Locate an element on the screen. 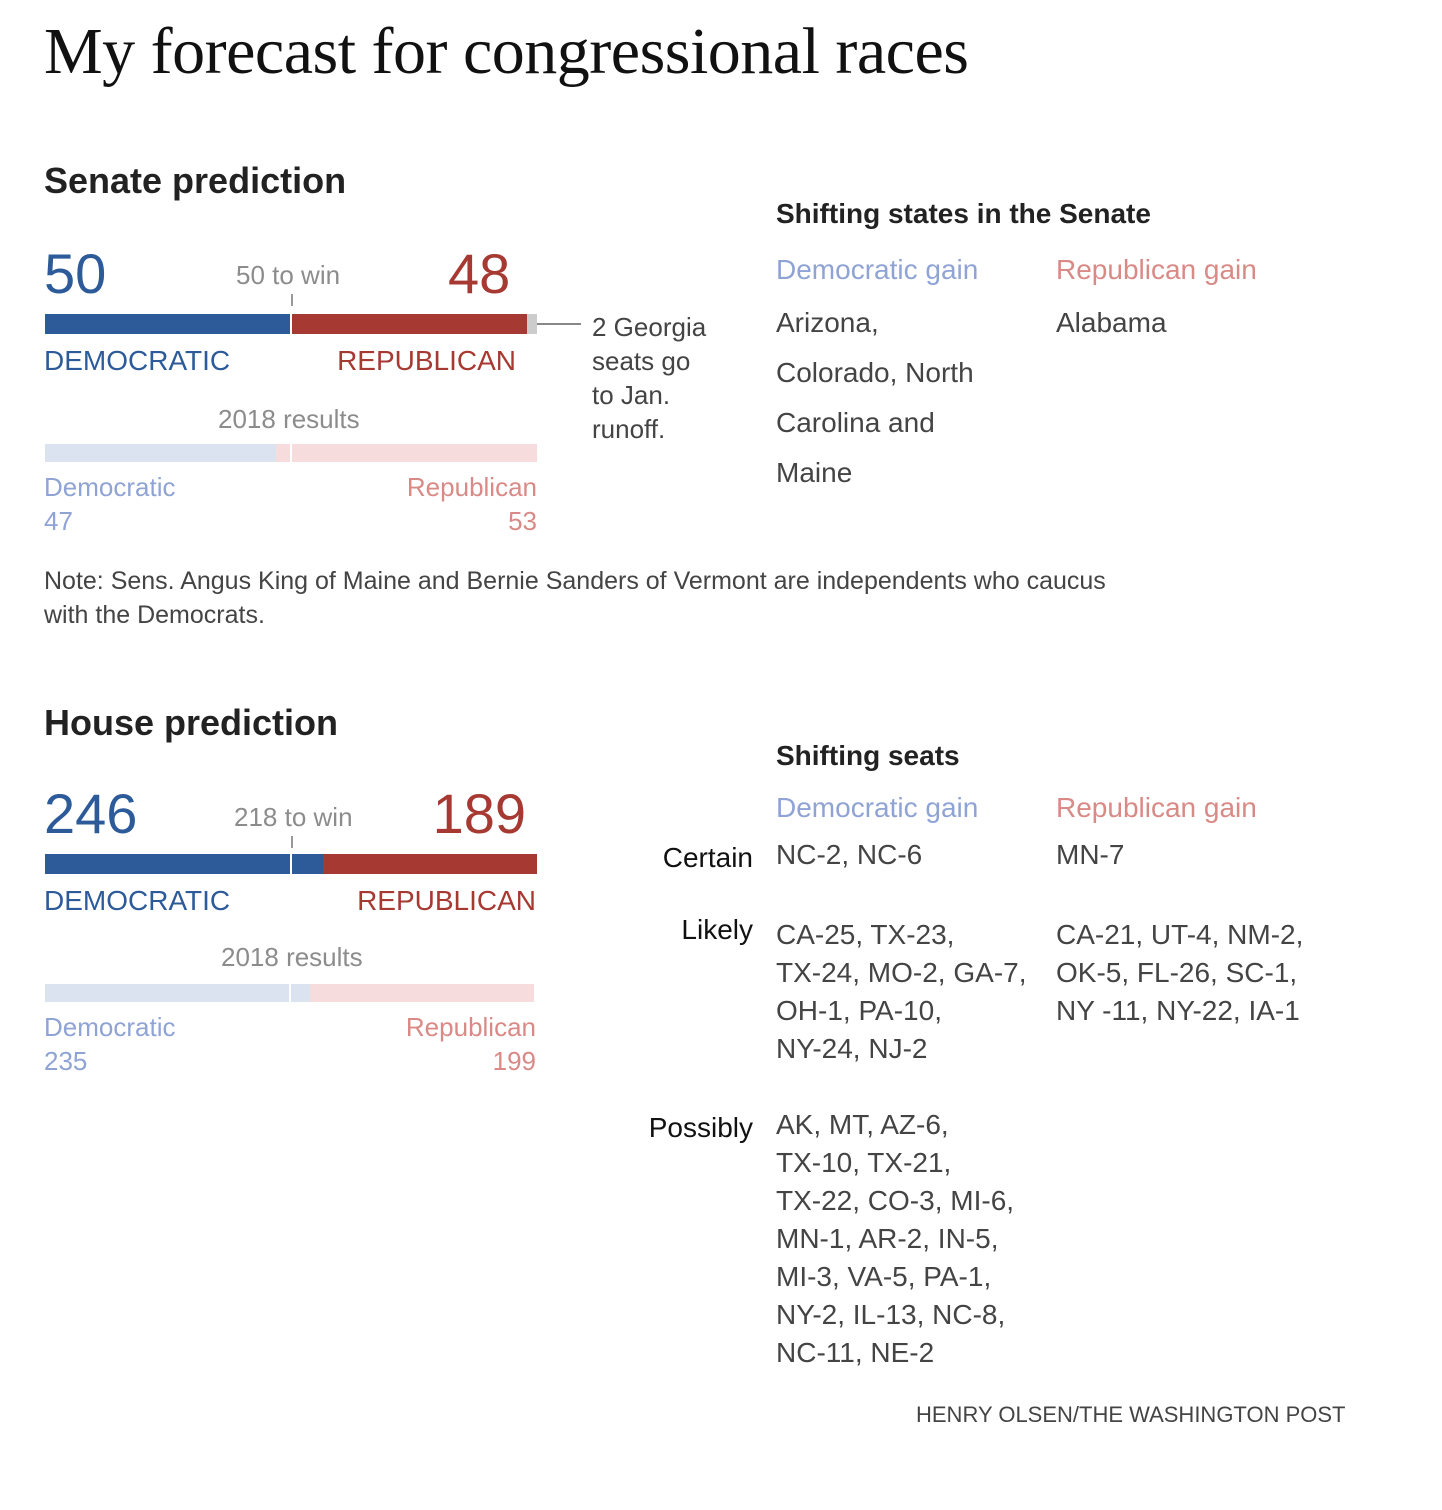 The height and width of the screenshot is (1510, 1442). senate-rep-gain-label: Republican gain is located at coordinates (1156, 269).